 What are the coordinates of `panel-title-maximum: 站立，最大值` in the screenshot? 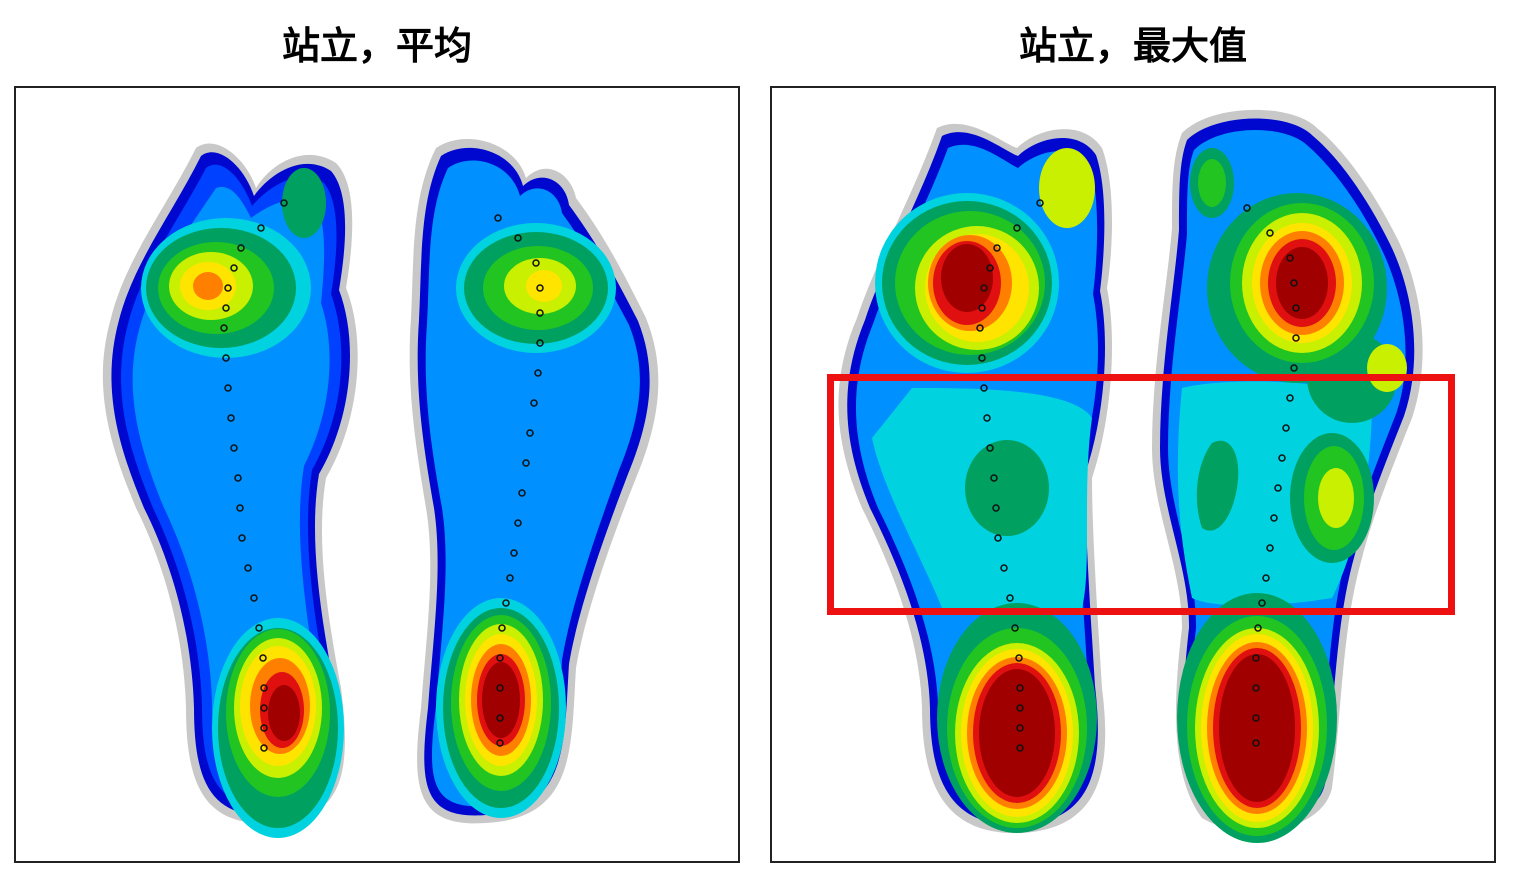 It's located at (1132, 46).